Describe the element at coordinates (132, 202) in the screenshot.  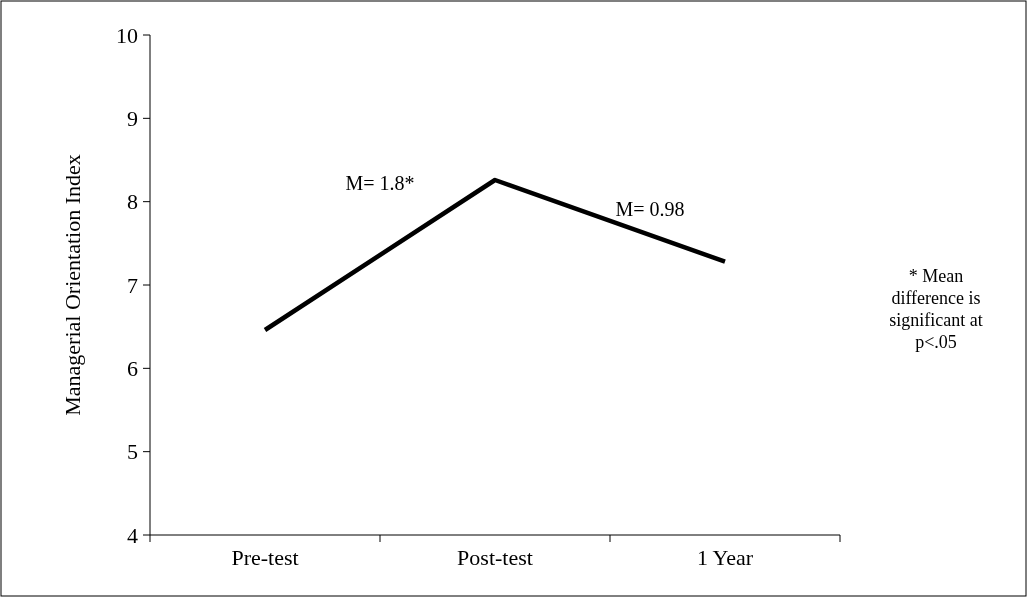
I see `y-tick-label: 8` at that location.